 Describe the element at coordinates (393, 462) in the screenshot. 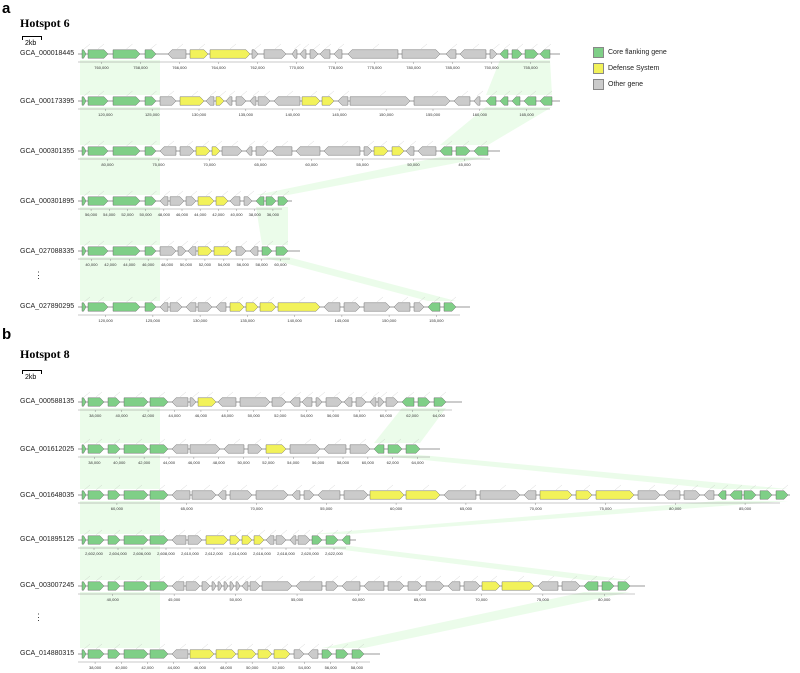

I see `axis-tick-label: 62,000` at that location.